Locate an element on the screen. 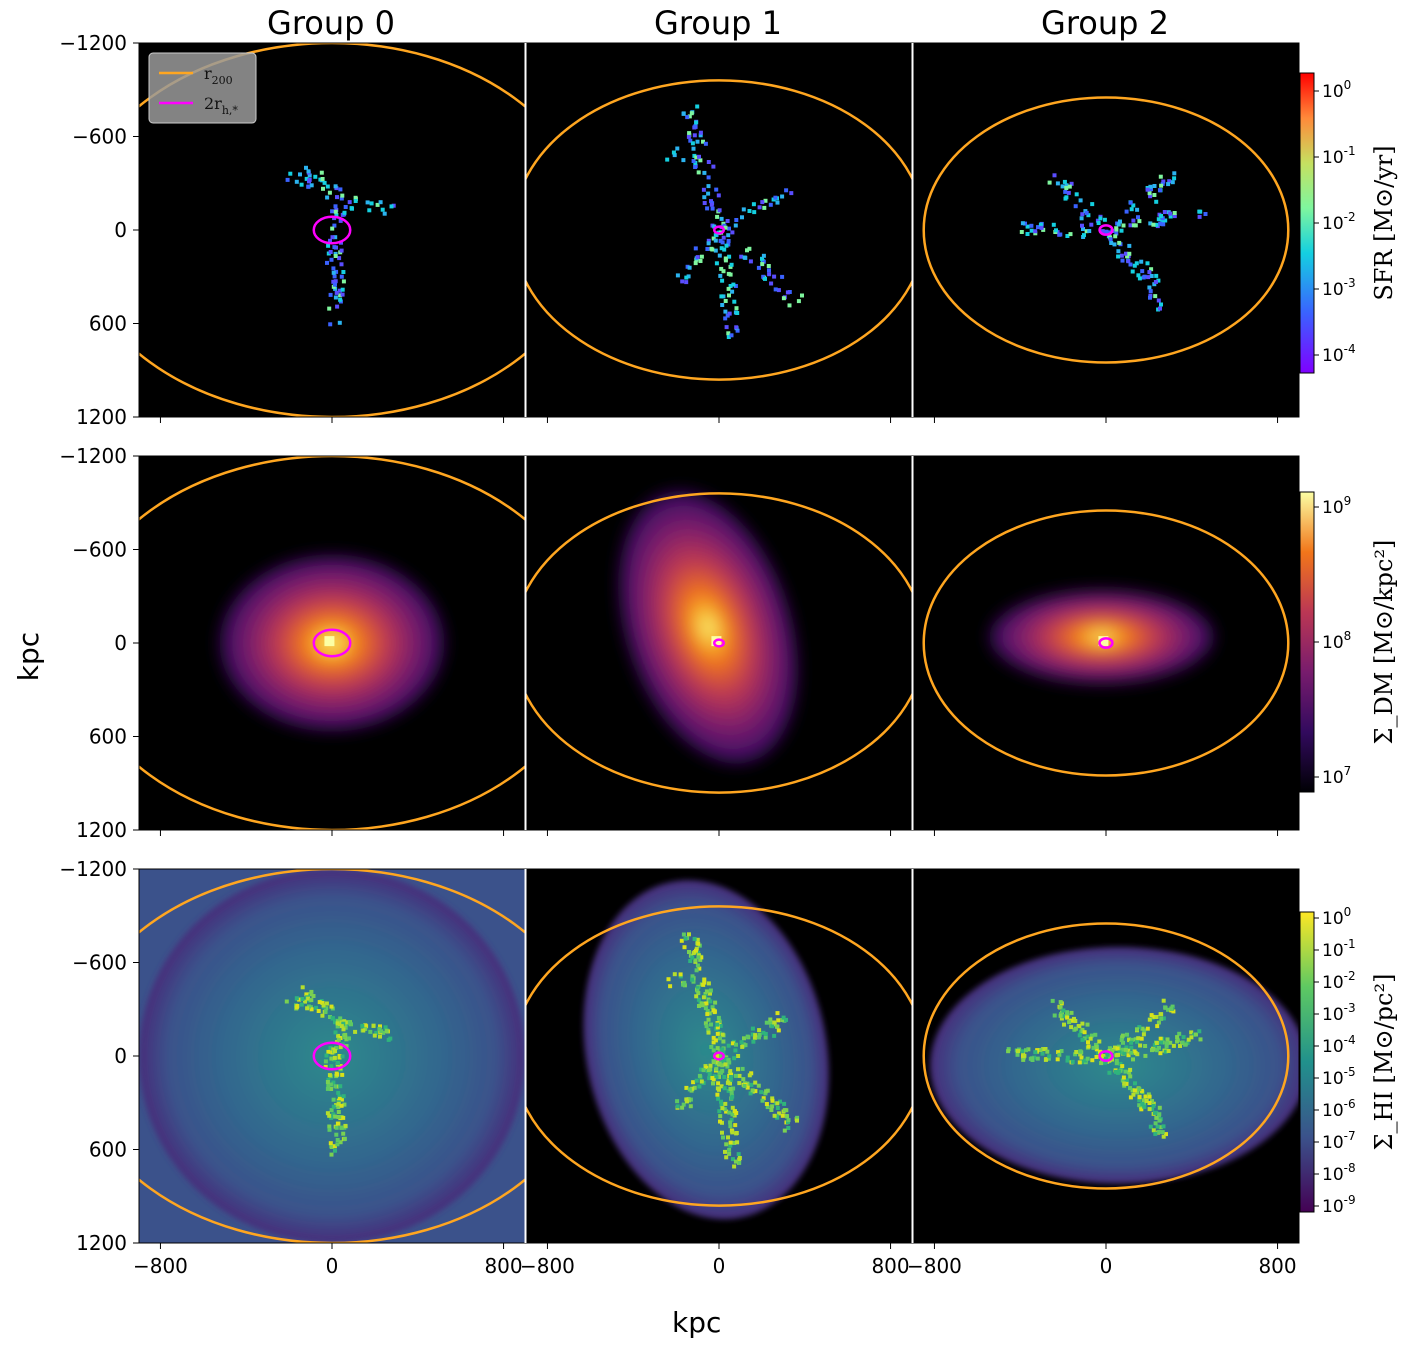 This screenshot has height=1349, width=1413. panel-r1-c0 is located at coordinates (332, 643).